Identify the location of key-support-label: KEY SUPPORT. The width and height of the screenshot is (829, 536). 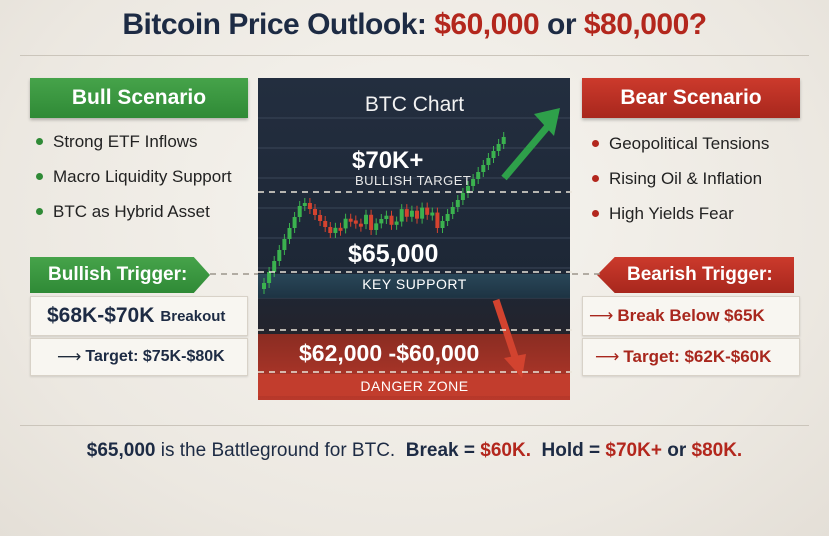
(414, 284).